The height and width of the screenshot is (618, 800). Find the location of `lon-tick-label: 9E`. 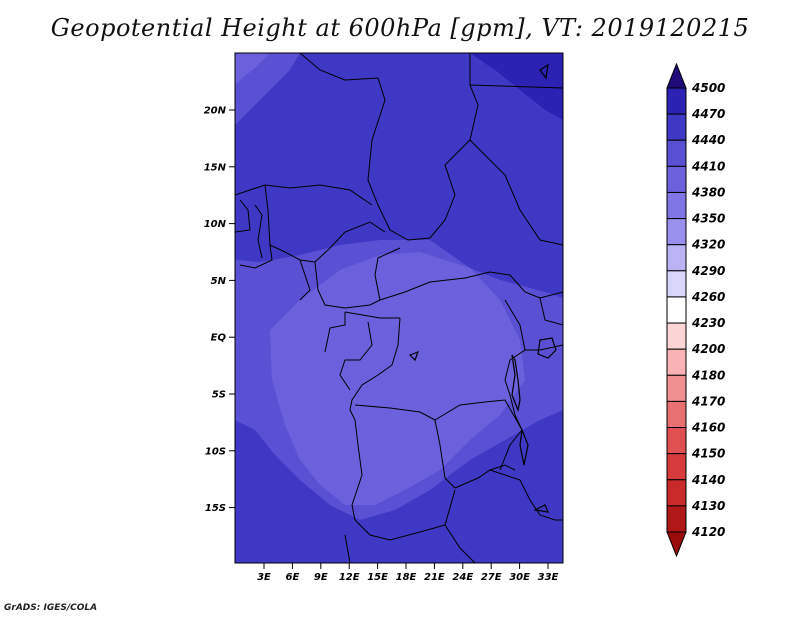

lon-tick-label: 9E is located at coordinates (321, 577).